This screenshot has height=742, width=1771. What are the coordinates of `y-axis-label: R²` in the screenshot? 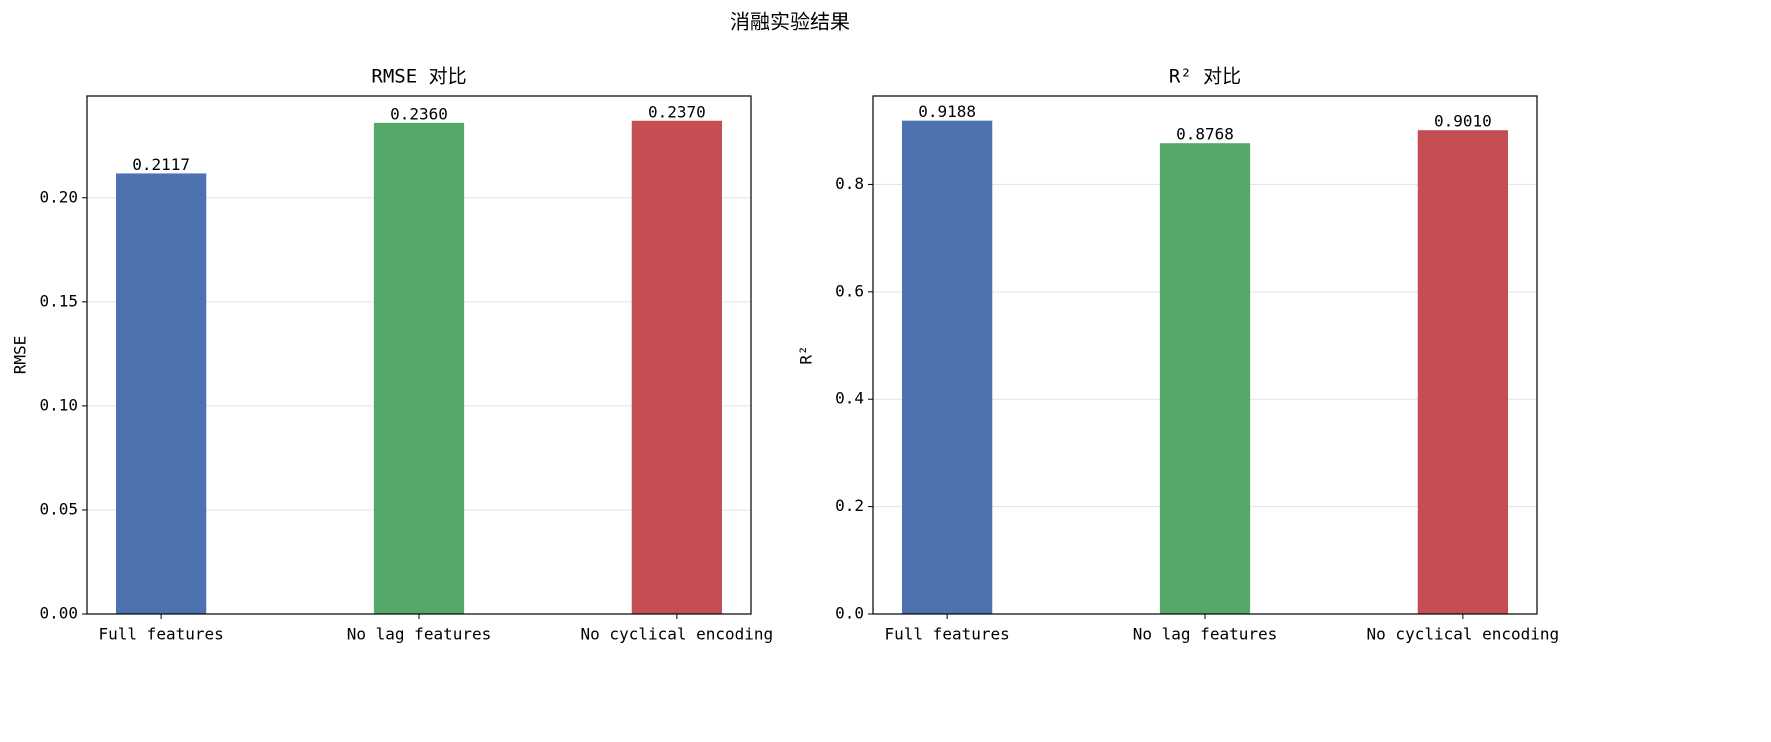 It's located at (806, 354).